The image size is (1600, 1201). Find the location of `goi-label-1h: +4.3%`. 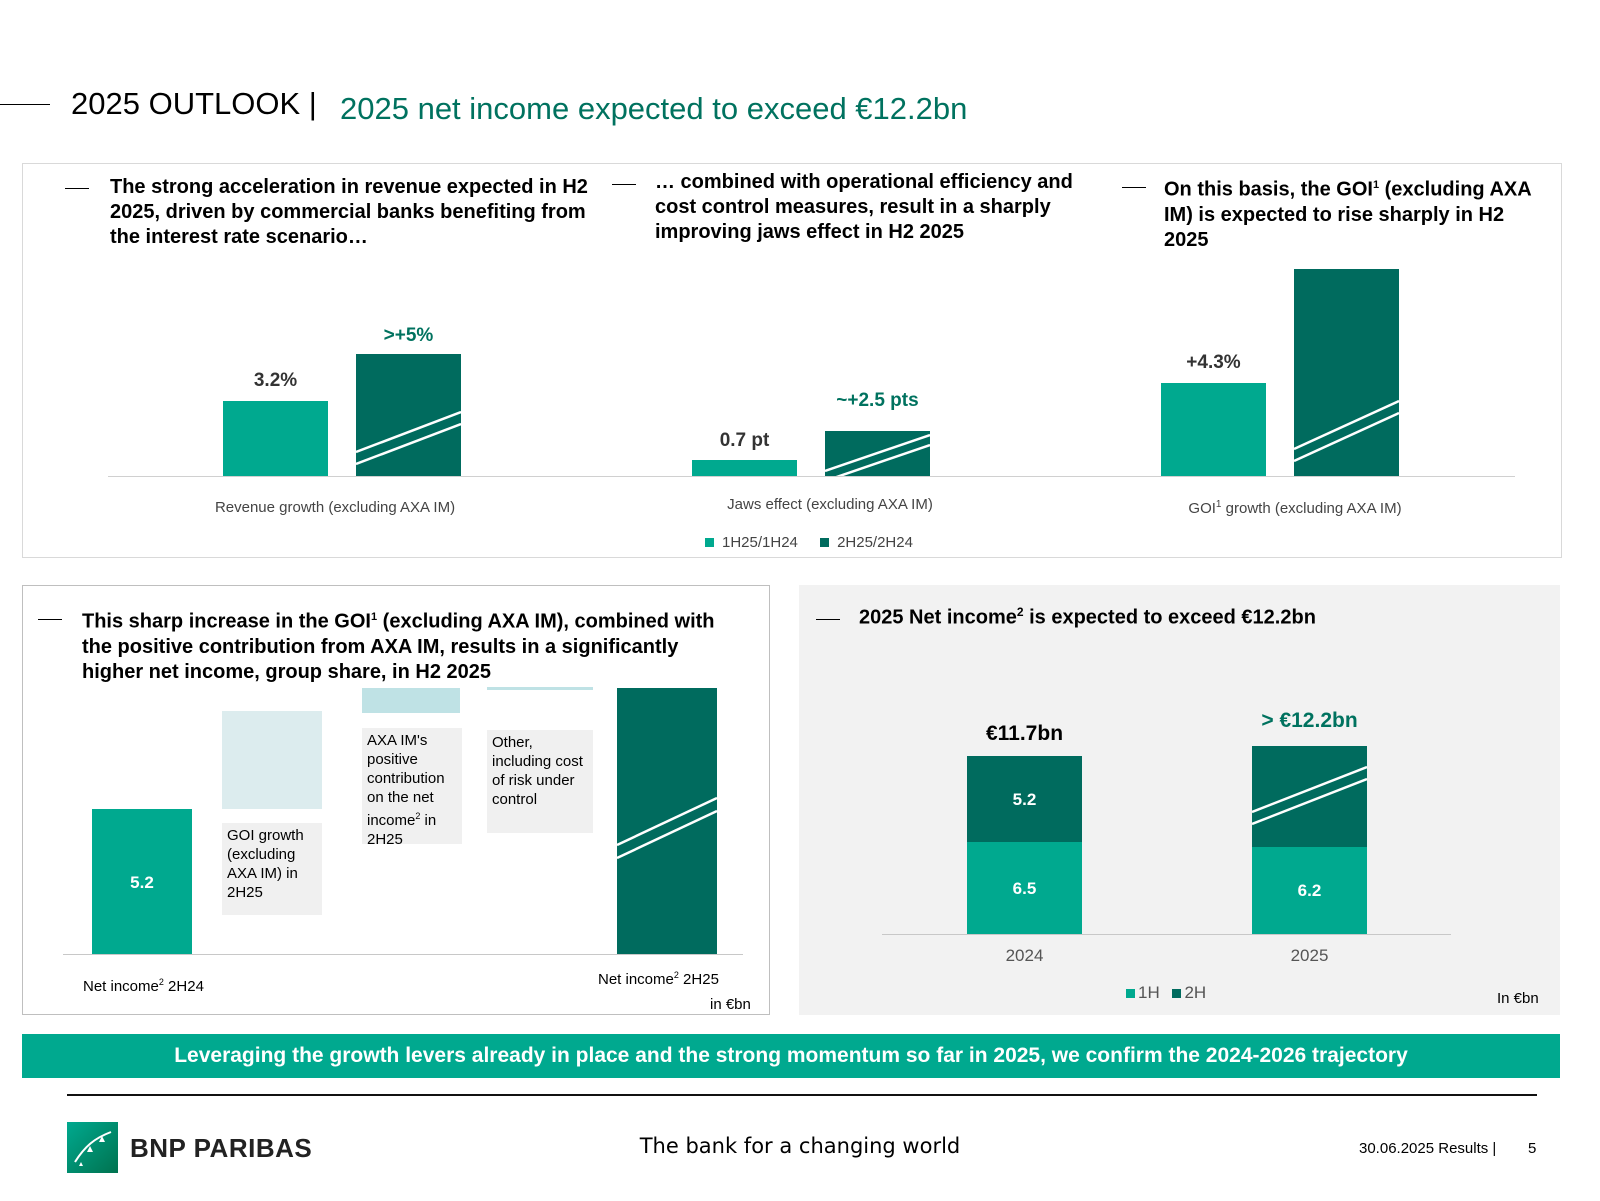

goi-label-1h: +4.3% is located at coordinates (1213, 362).